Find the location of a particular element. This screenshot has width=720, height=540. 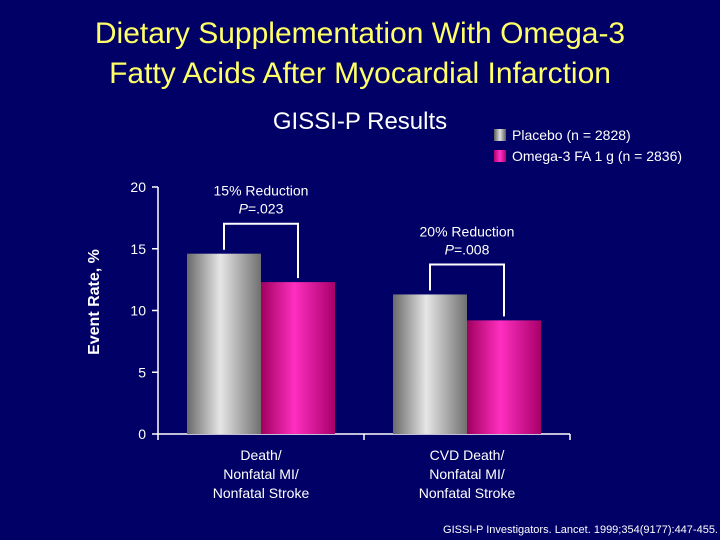

title-line-1: Dietary Supplementation With Omega-3 is located at coordinates (360, 33).